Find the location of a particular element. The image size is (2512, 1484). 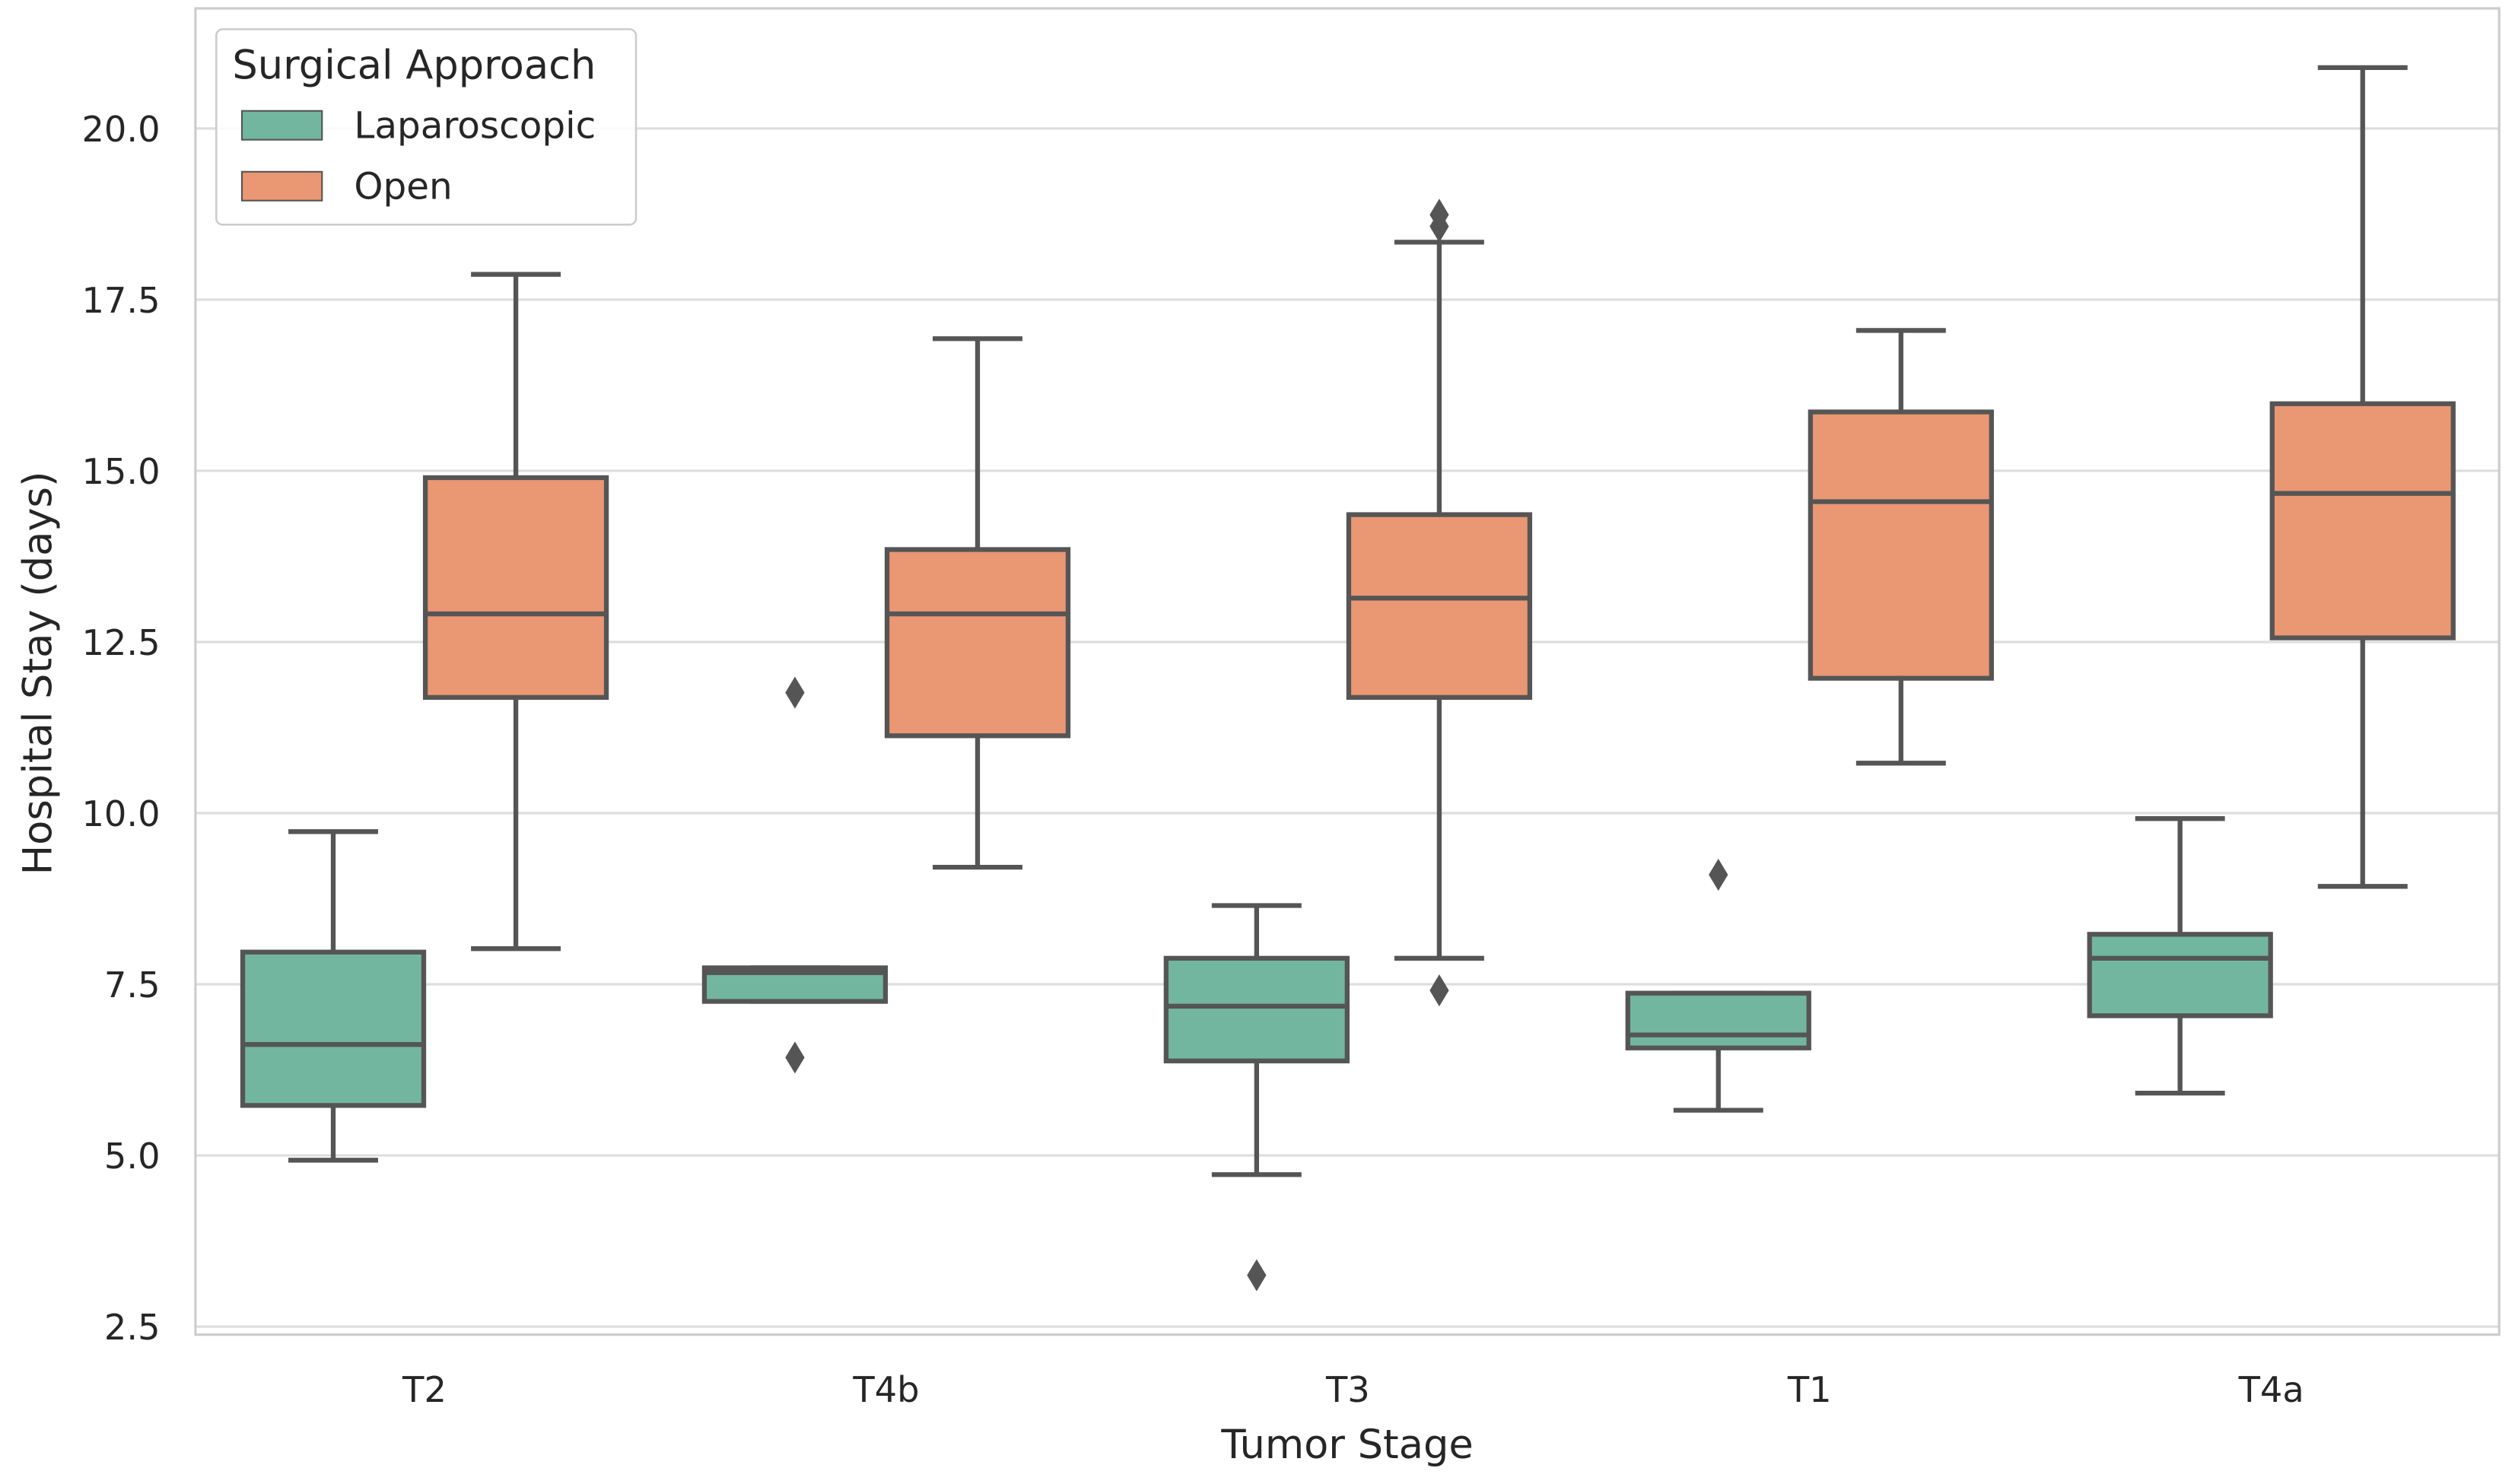

y-axis: 2.5 5.0 7.5 10.0 12.5 15.0 17.5 20.0 is located at coordinates (120, 728).